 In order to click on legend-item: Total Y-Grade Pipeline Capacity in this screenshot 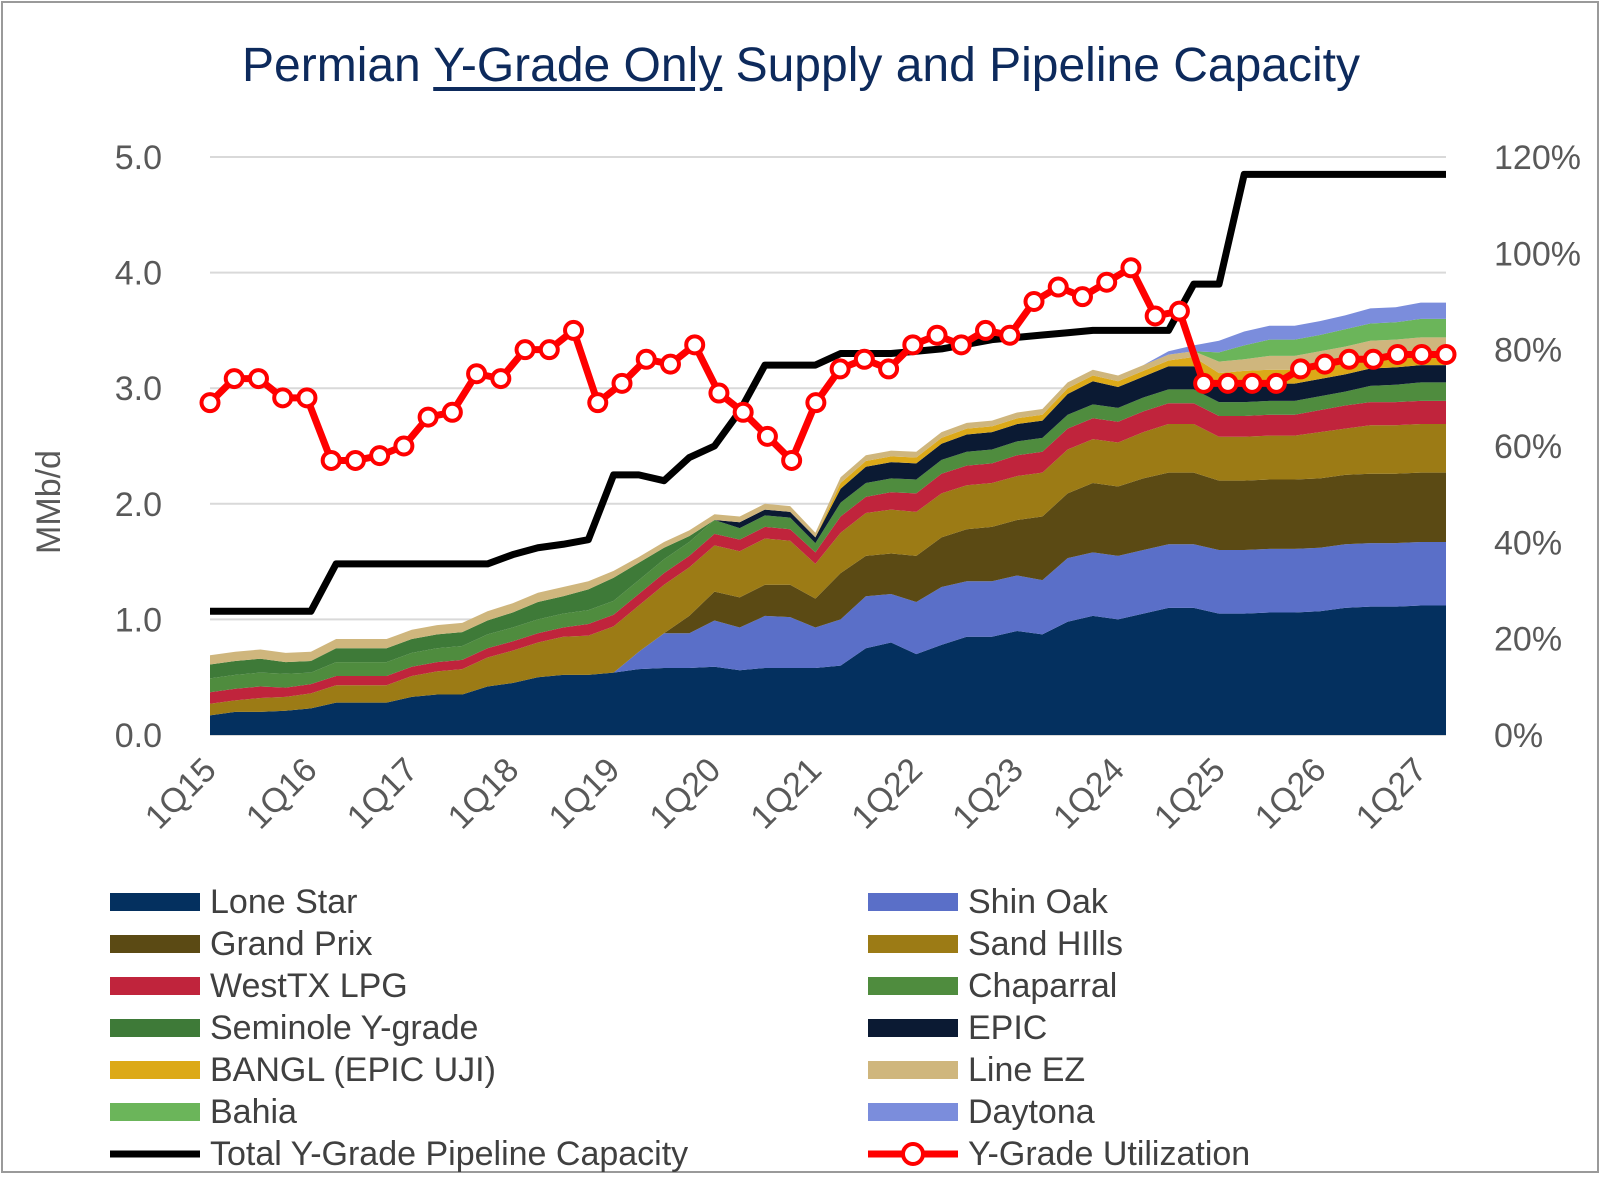, I will do `click(399, 1154)`.